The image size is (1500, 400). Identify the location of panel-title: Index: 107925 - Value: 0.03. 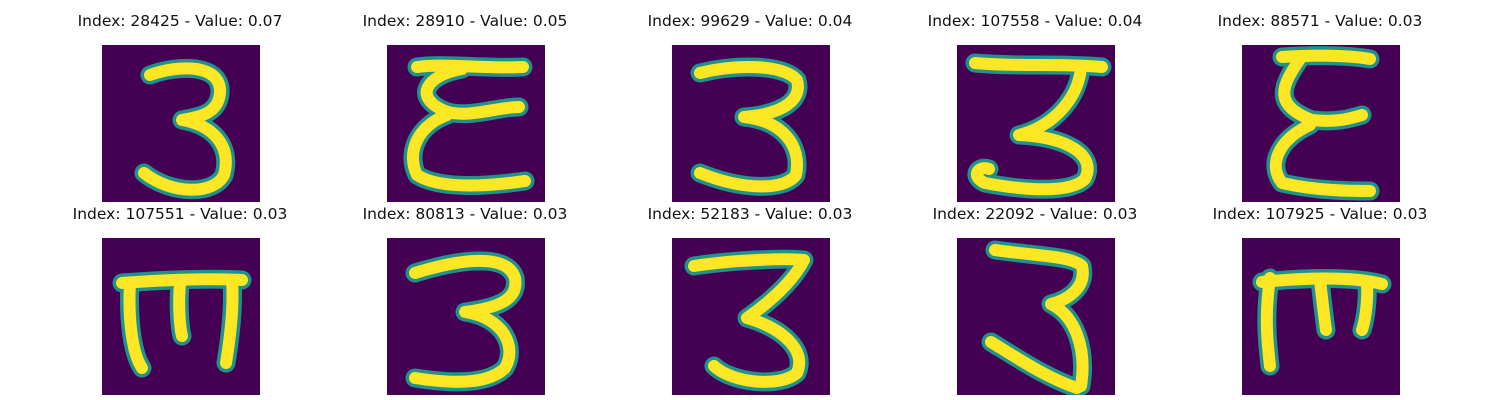
(1320, 214).